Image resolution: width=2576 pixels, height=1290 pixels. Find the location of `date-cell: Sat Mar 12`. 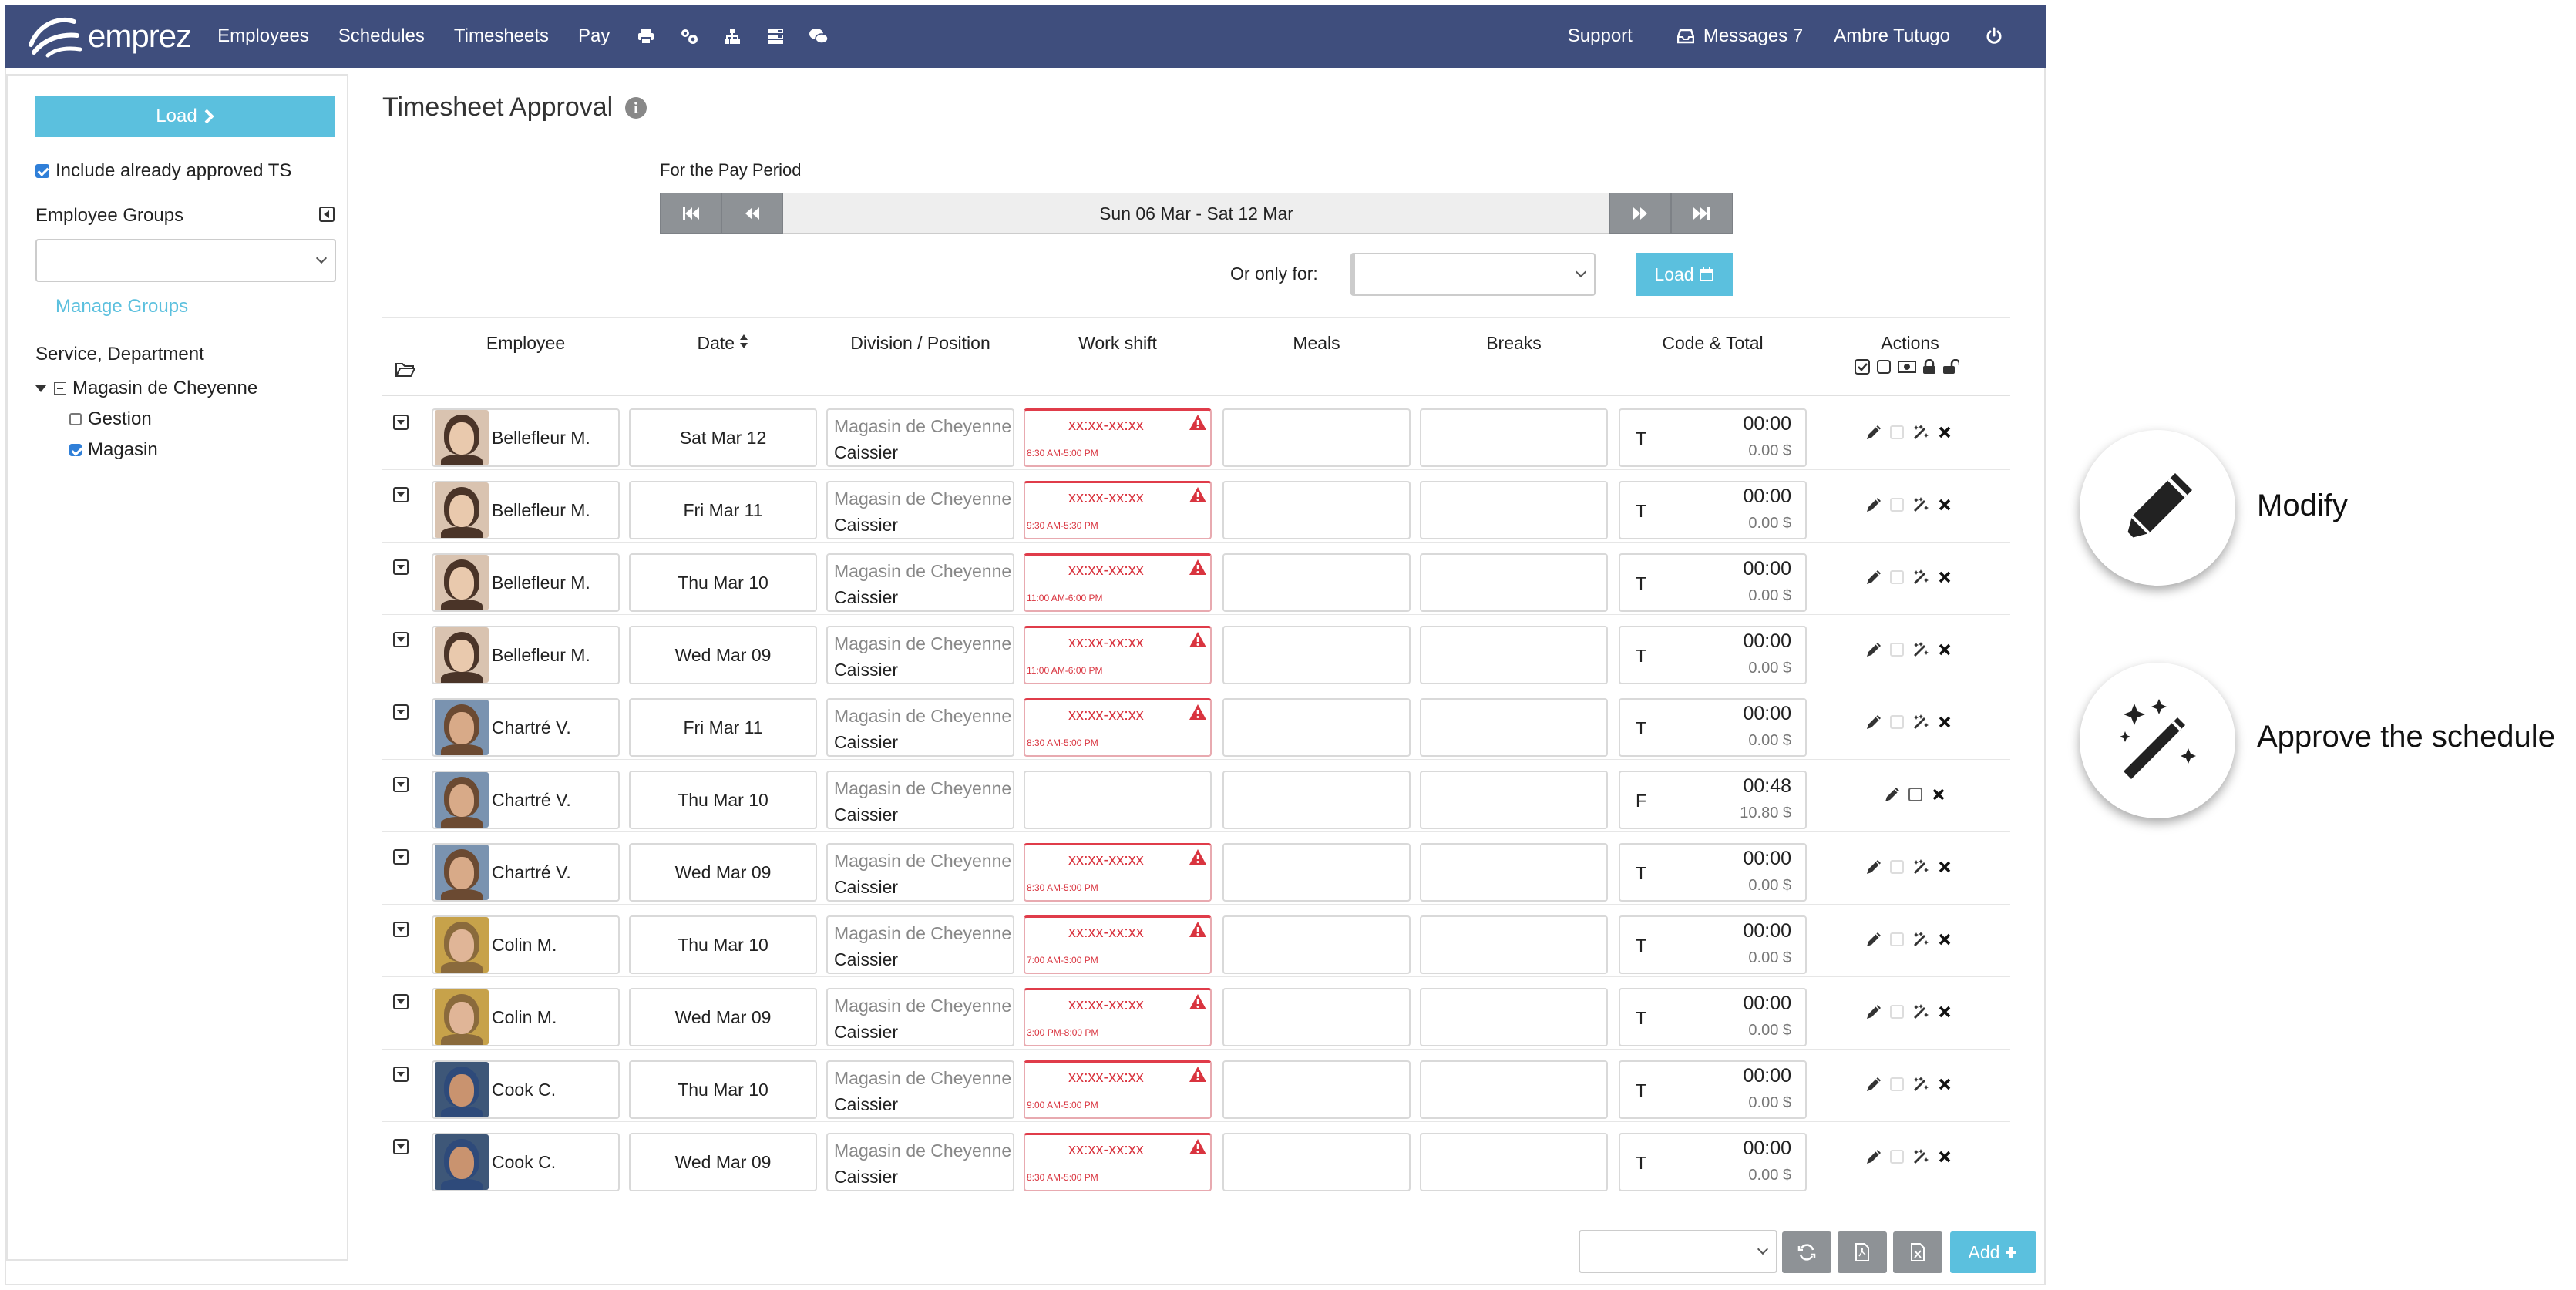

date-cell: Sat Mar 12 is located at coordinates (723, 437).